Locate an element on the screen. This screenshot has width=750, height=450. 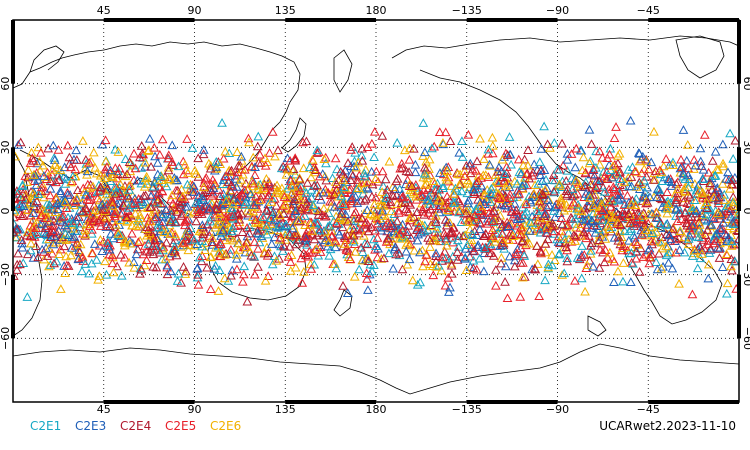
longitude-tick-label: −135 is located at coordinates (467, 409).